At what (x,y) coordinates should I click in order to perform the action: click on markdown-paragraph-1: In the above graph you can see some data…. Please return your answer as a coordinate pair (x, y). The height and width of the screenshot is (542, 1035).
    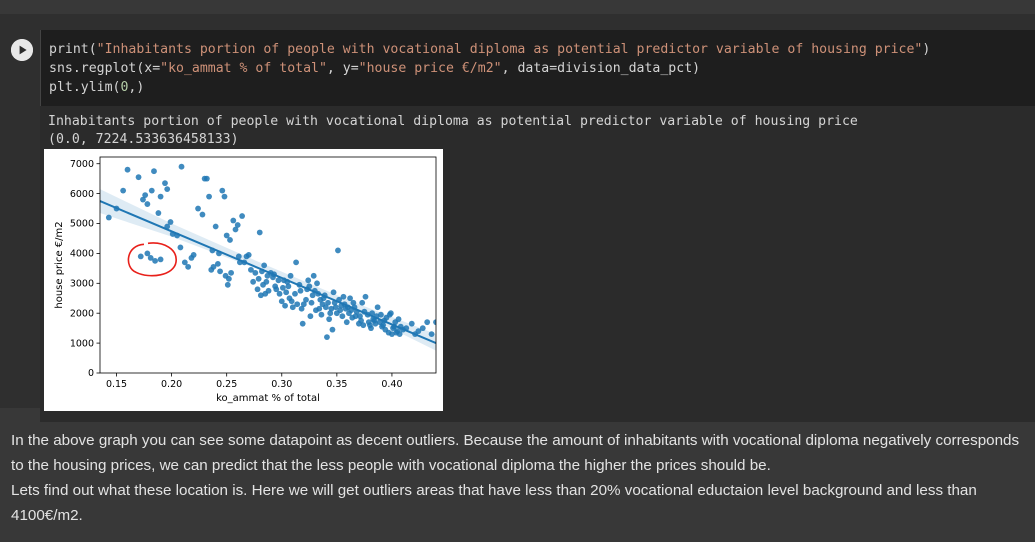
    Looking at the image, I should click on (515, 453).